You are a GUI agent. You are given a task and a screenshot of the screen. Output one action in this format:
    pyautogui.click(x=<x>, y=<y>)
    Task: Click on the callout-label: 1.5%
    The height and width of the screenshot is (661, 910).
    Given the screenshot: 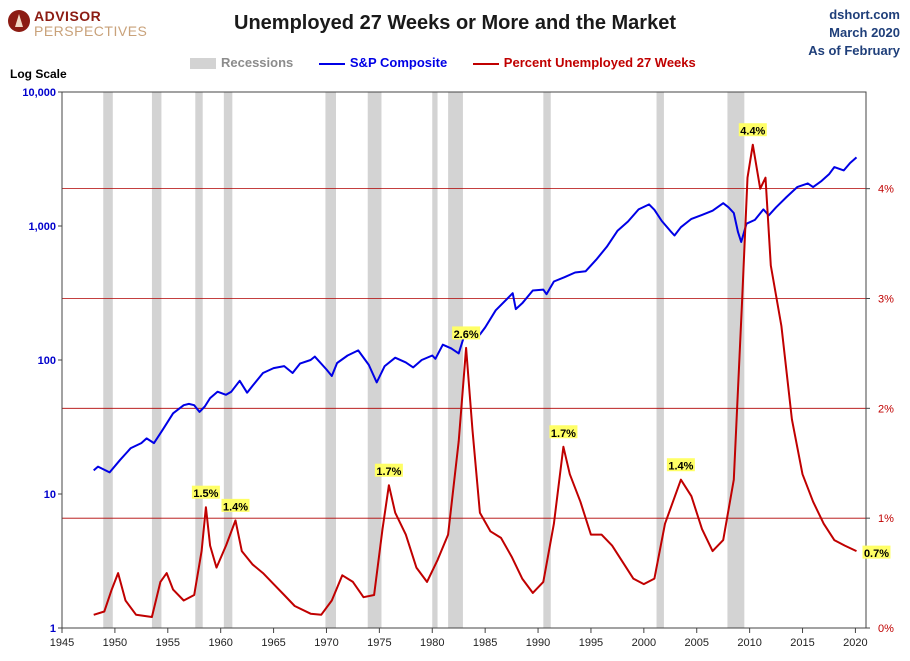 What is the action you would take?
    pyautogui.click(x=205, y=494)
    